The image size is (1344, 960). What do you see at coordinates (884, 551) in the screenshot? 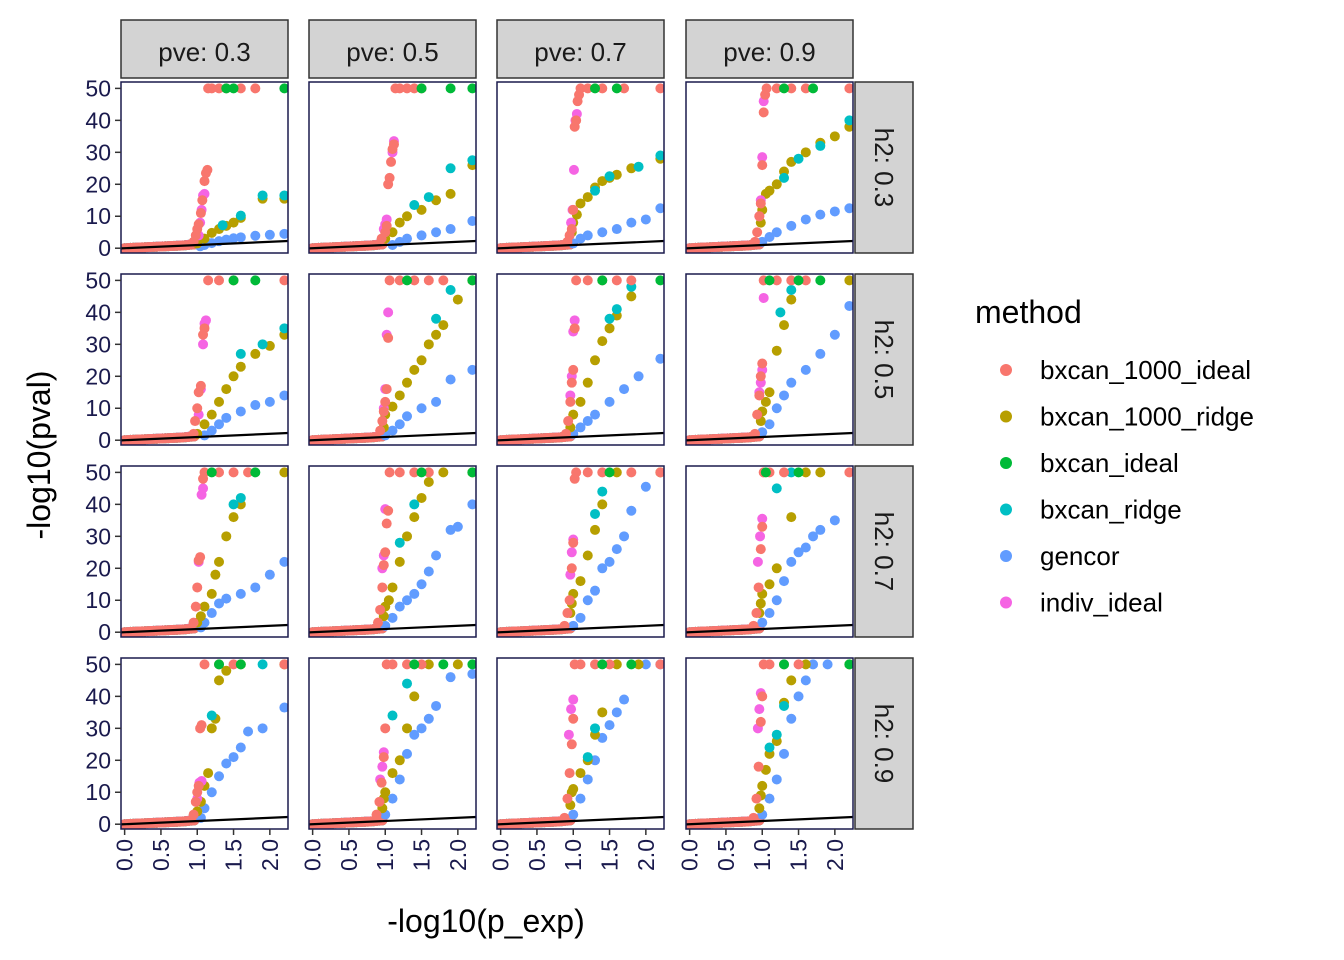
I see `strip-background` at bounding box center [884, 551].